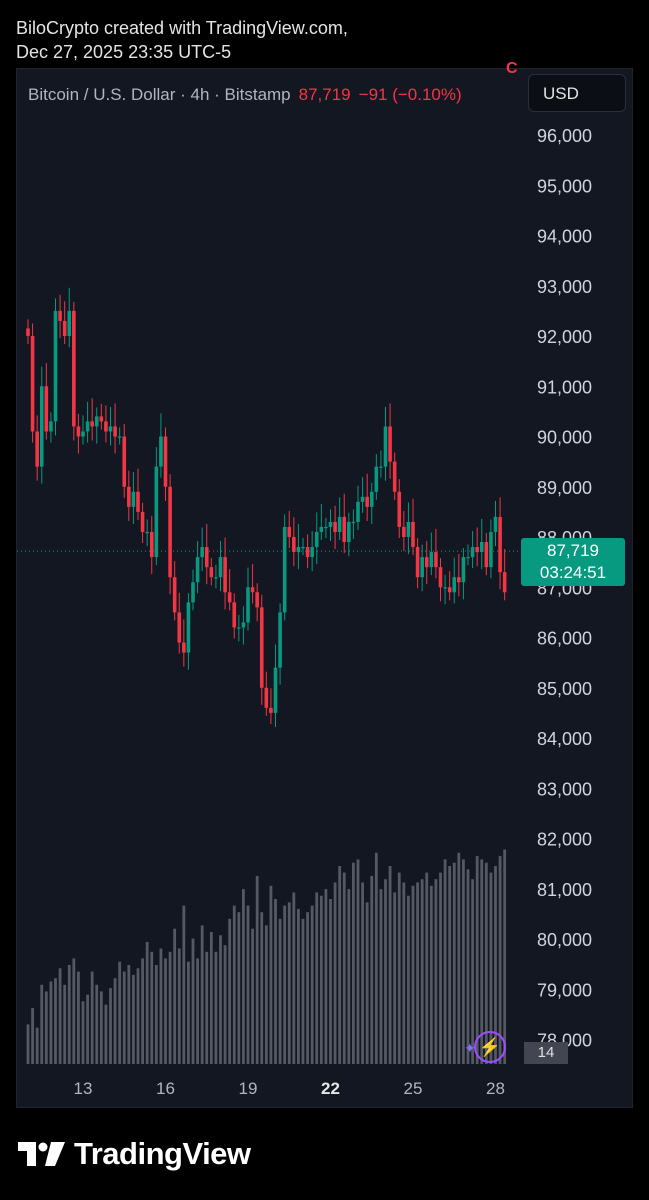  What do you see at coordinates (413, 1088) in the screenshot?
I see `x-tick-label: 25` at bounding box center [413, 1088].